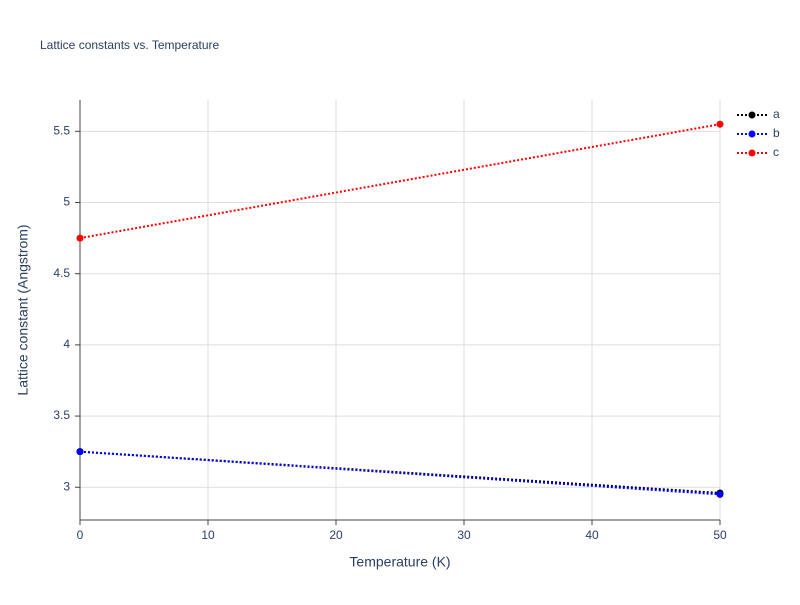 The image size is (800, 605). What do you see at coordinates (61, 273) in the screenshot?
I see `y-tick-label: 4.5` at bounding box center [61, 273].